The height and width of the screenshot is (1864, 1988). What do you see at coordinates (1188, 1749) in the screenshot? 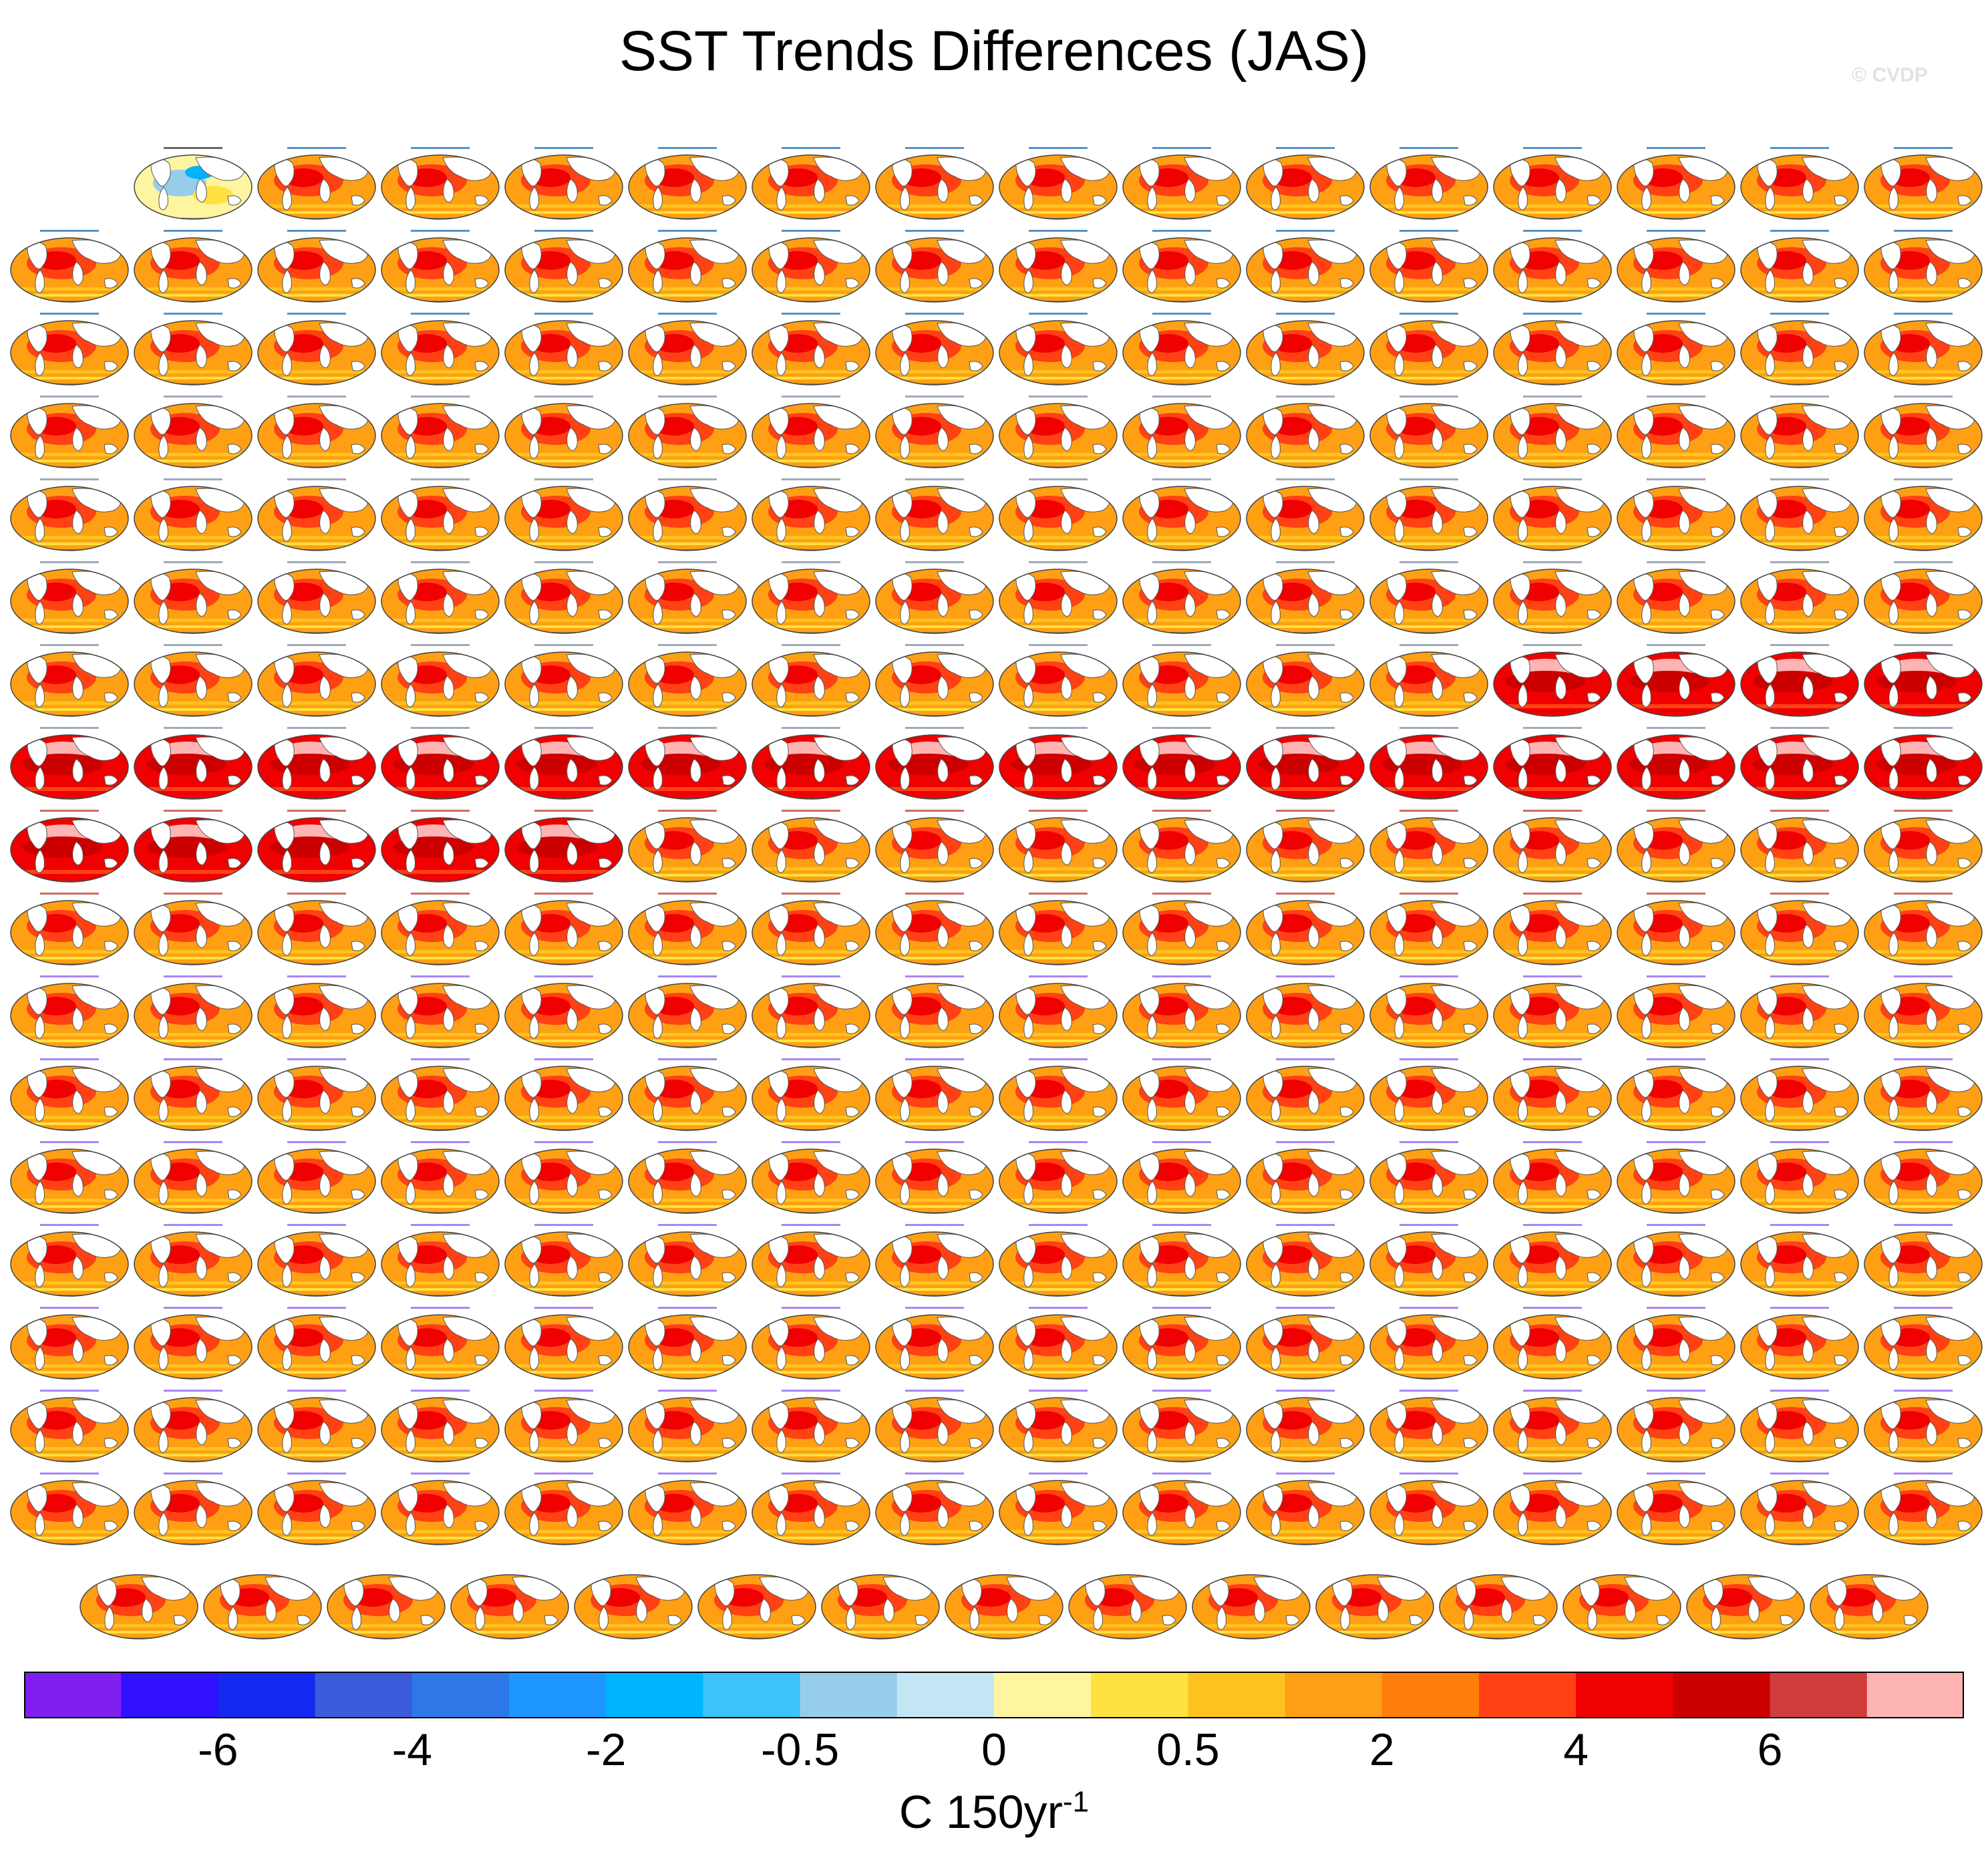
I see `colorbar-tick-label: 0.5` at bounding box center [1188, 1749].